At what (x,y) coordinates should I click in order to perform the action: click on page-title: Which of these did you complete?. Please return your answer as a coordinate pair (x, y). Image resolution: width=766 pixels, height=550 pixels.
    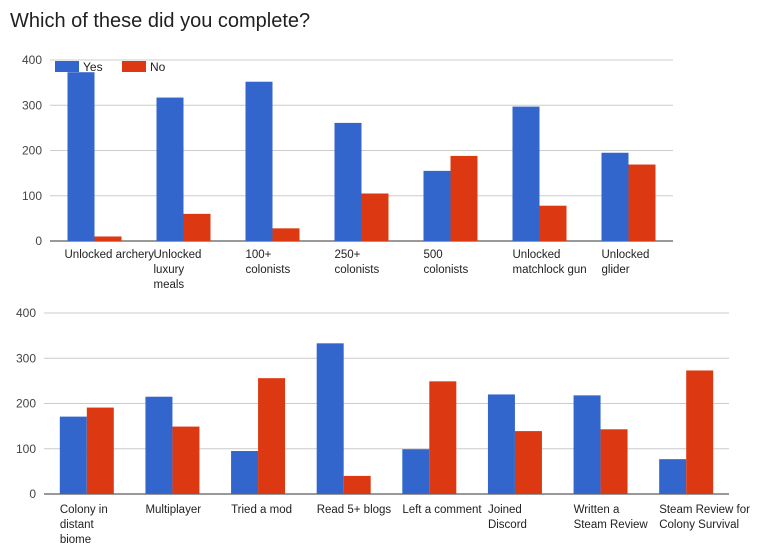
    Looking at the image, I should click on (160, 21).